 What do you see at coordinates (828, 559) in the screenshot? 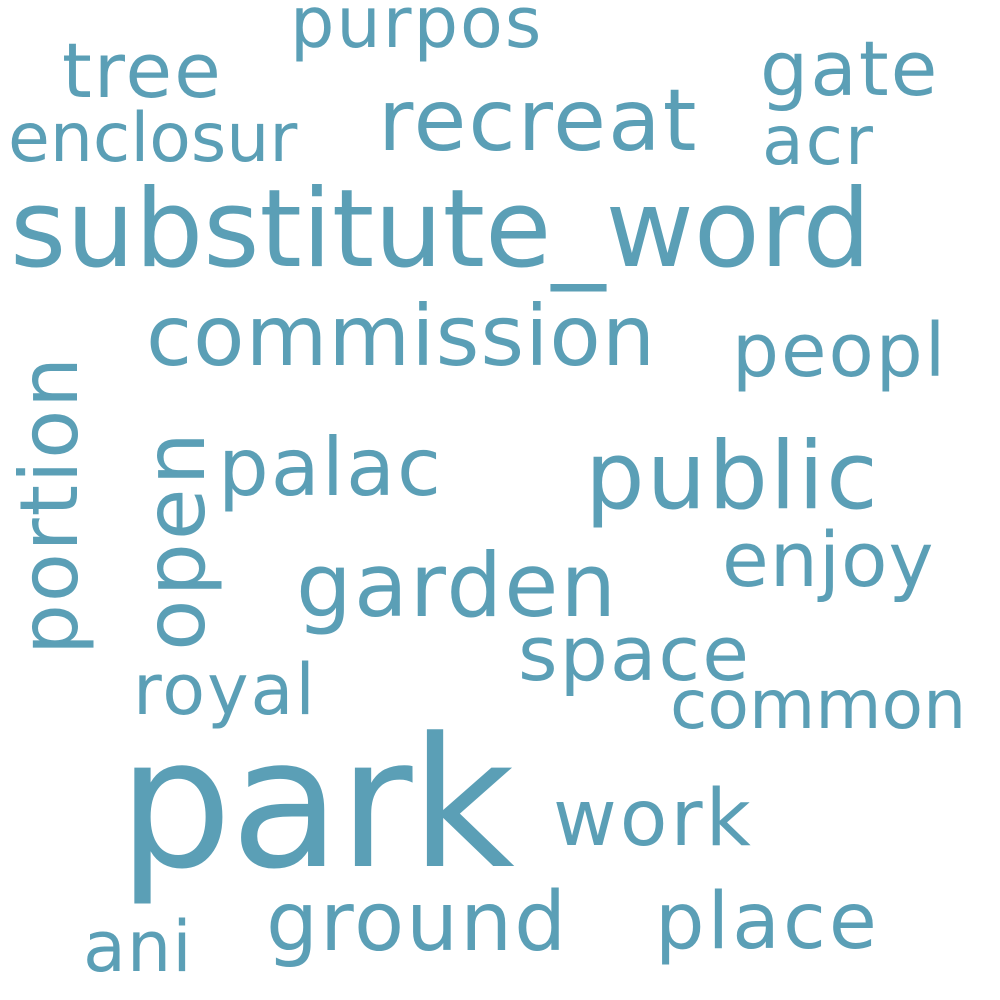
I see `word-enjoy: enjoy` at bounding box center [828, 559].